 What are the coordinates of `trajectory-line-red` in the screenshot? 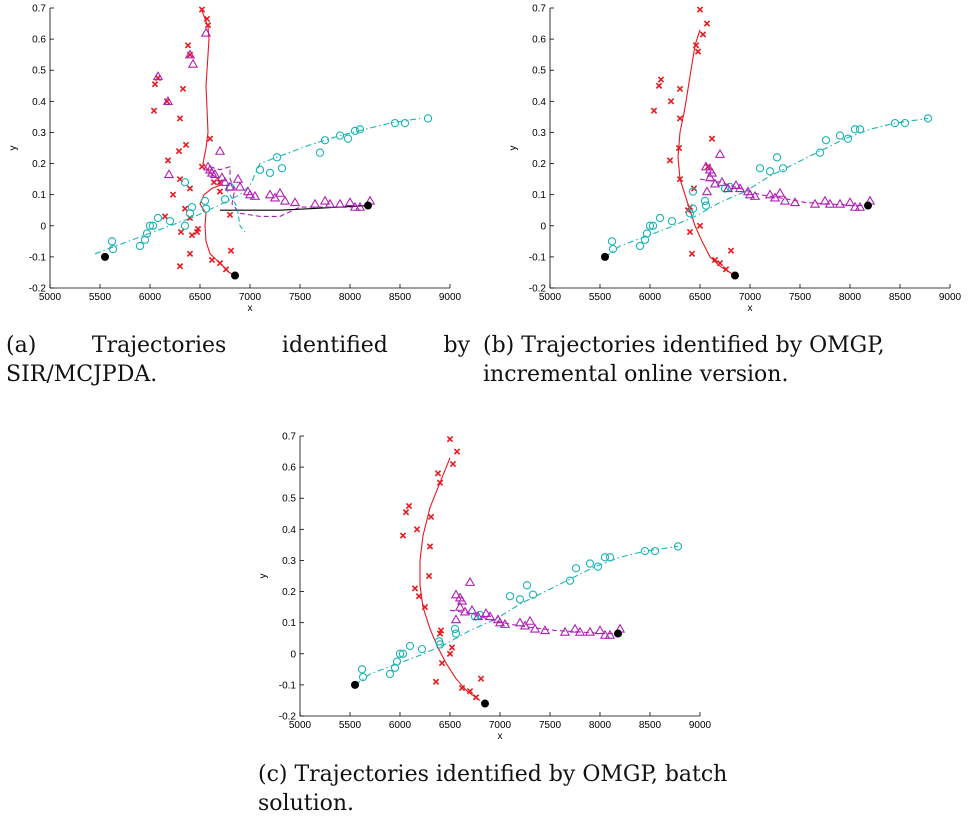 It's located at (706, 153).